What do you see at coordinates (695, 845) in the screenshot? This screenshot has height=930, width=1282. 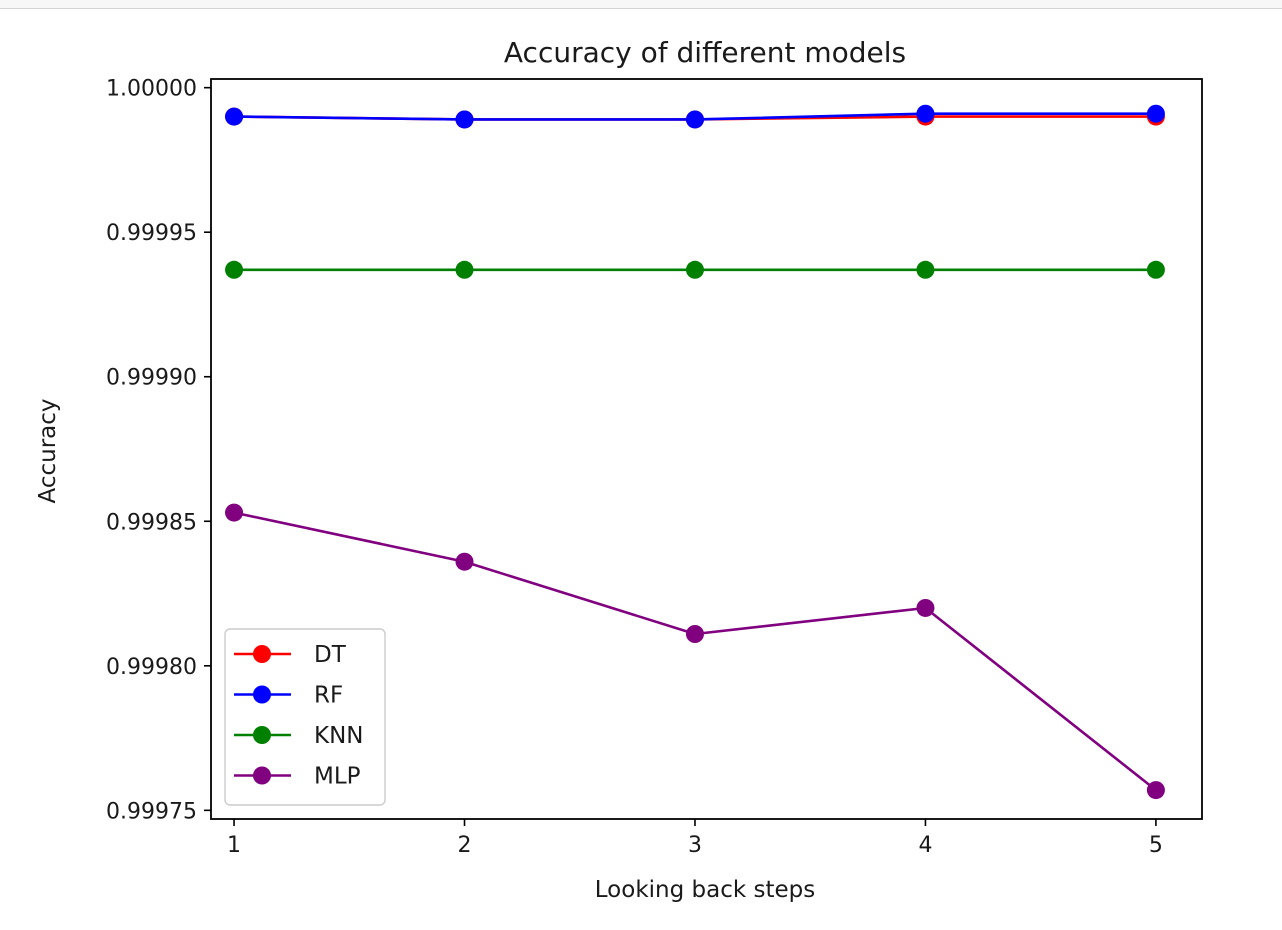 I see `x-tick-label: 3` at bounding box center [695, 845].